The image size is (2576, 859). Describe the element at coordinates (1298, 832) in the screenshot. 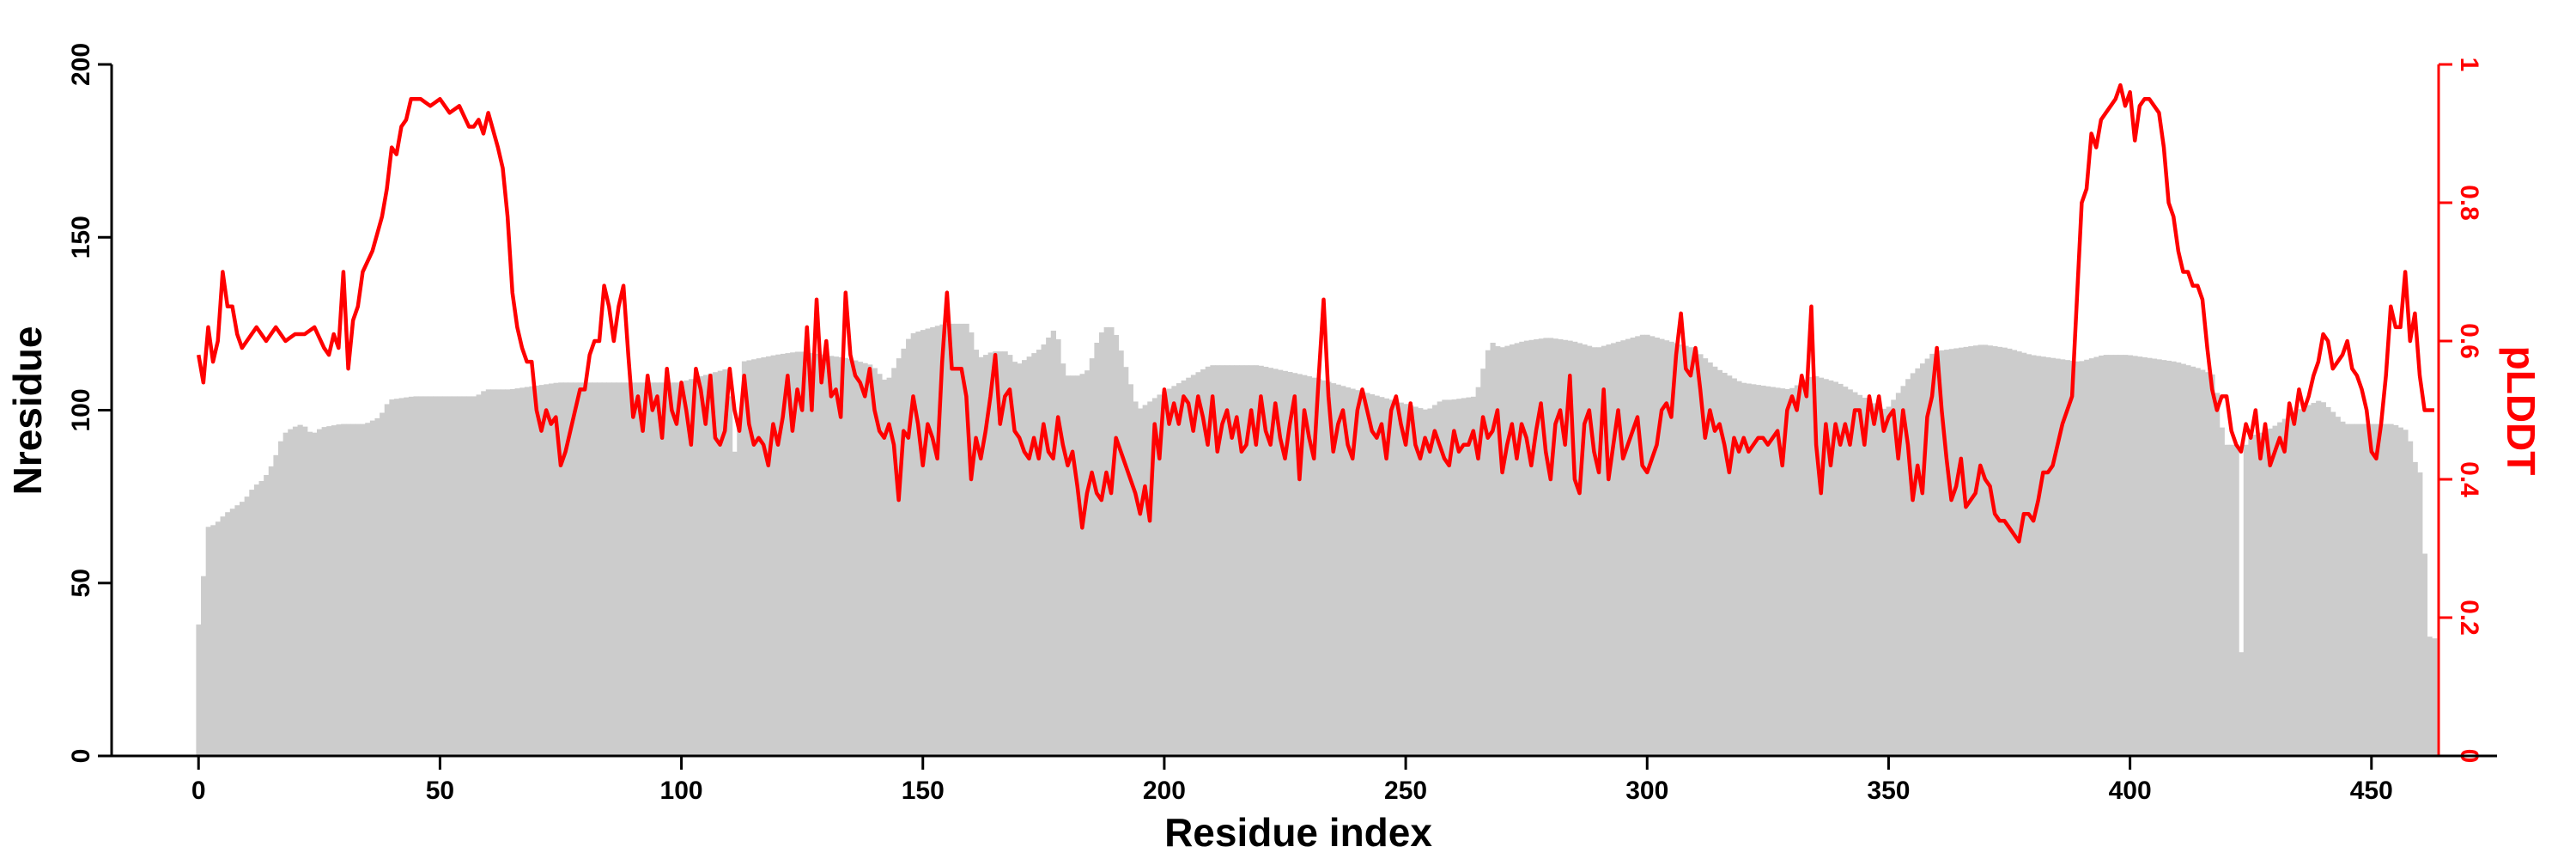

I see `x-axis-title: Residue index` at that location.